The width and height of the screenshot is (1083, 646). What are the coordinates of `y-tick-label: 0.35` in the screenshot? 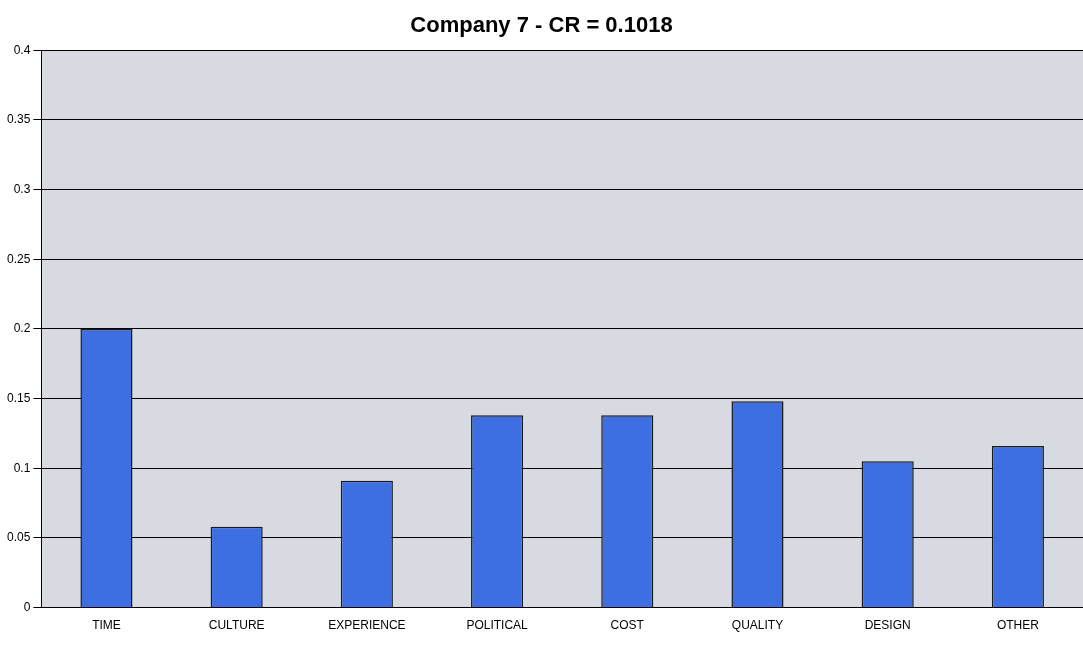 It's located at (19, 119).